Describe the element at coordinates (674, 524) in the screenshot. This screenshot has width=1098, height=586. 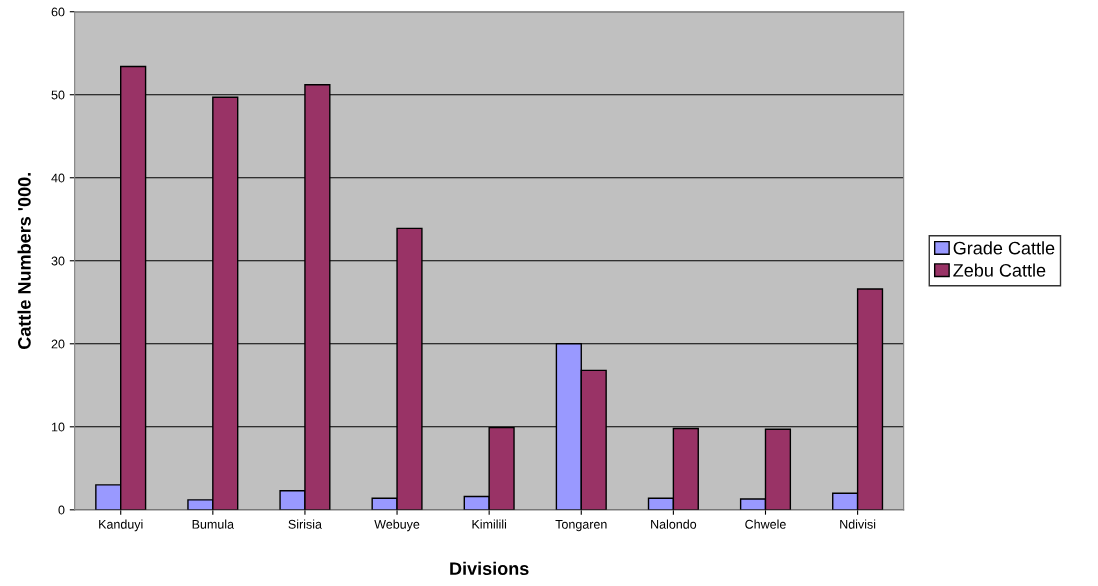
I see `x-tick-label: Nalondo` at that location.